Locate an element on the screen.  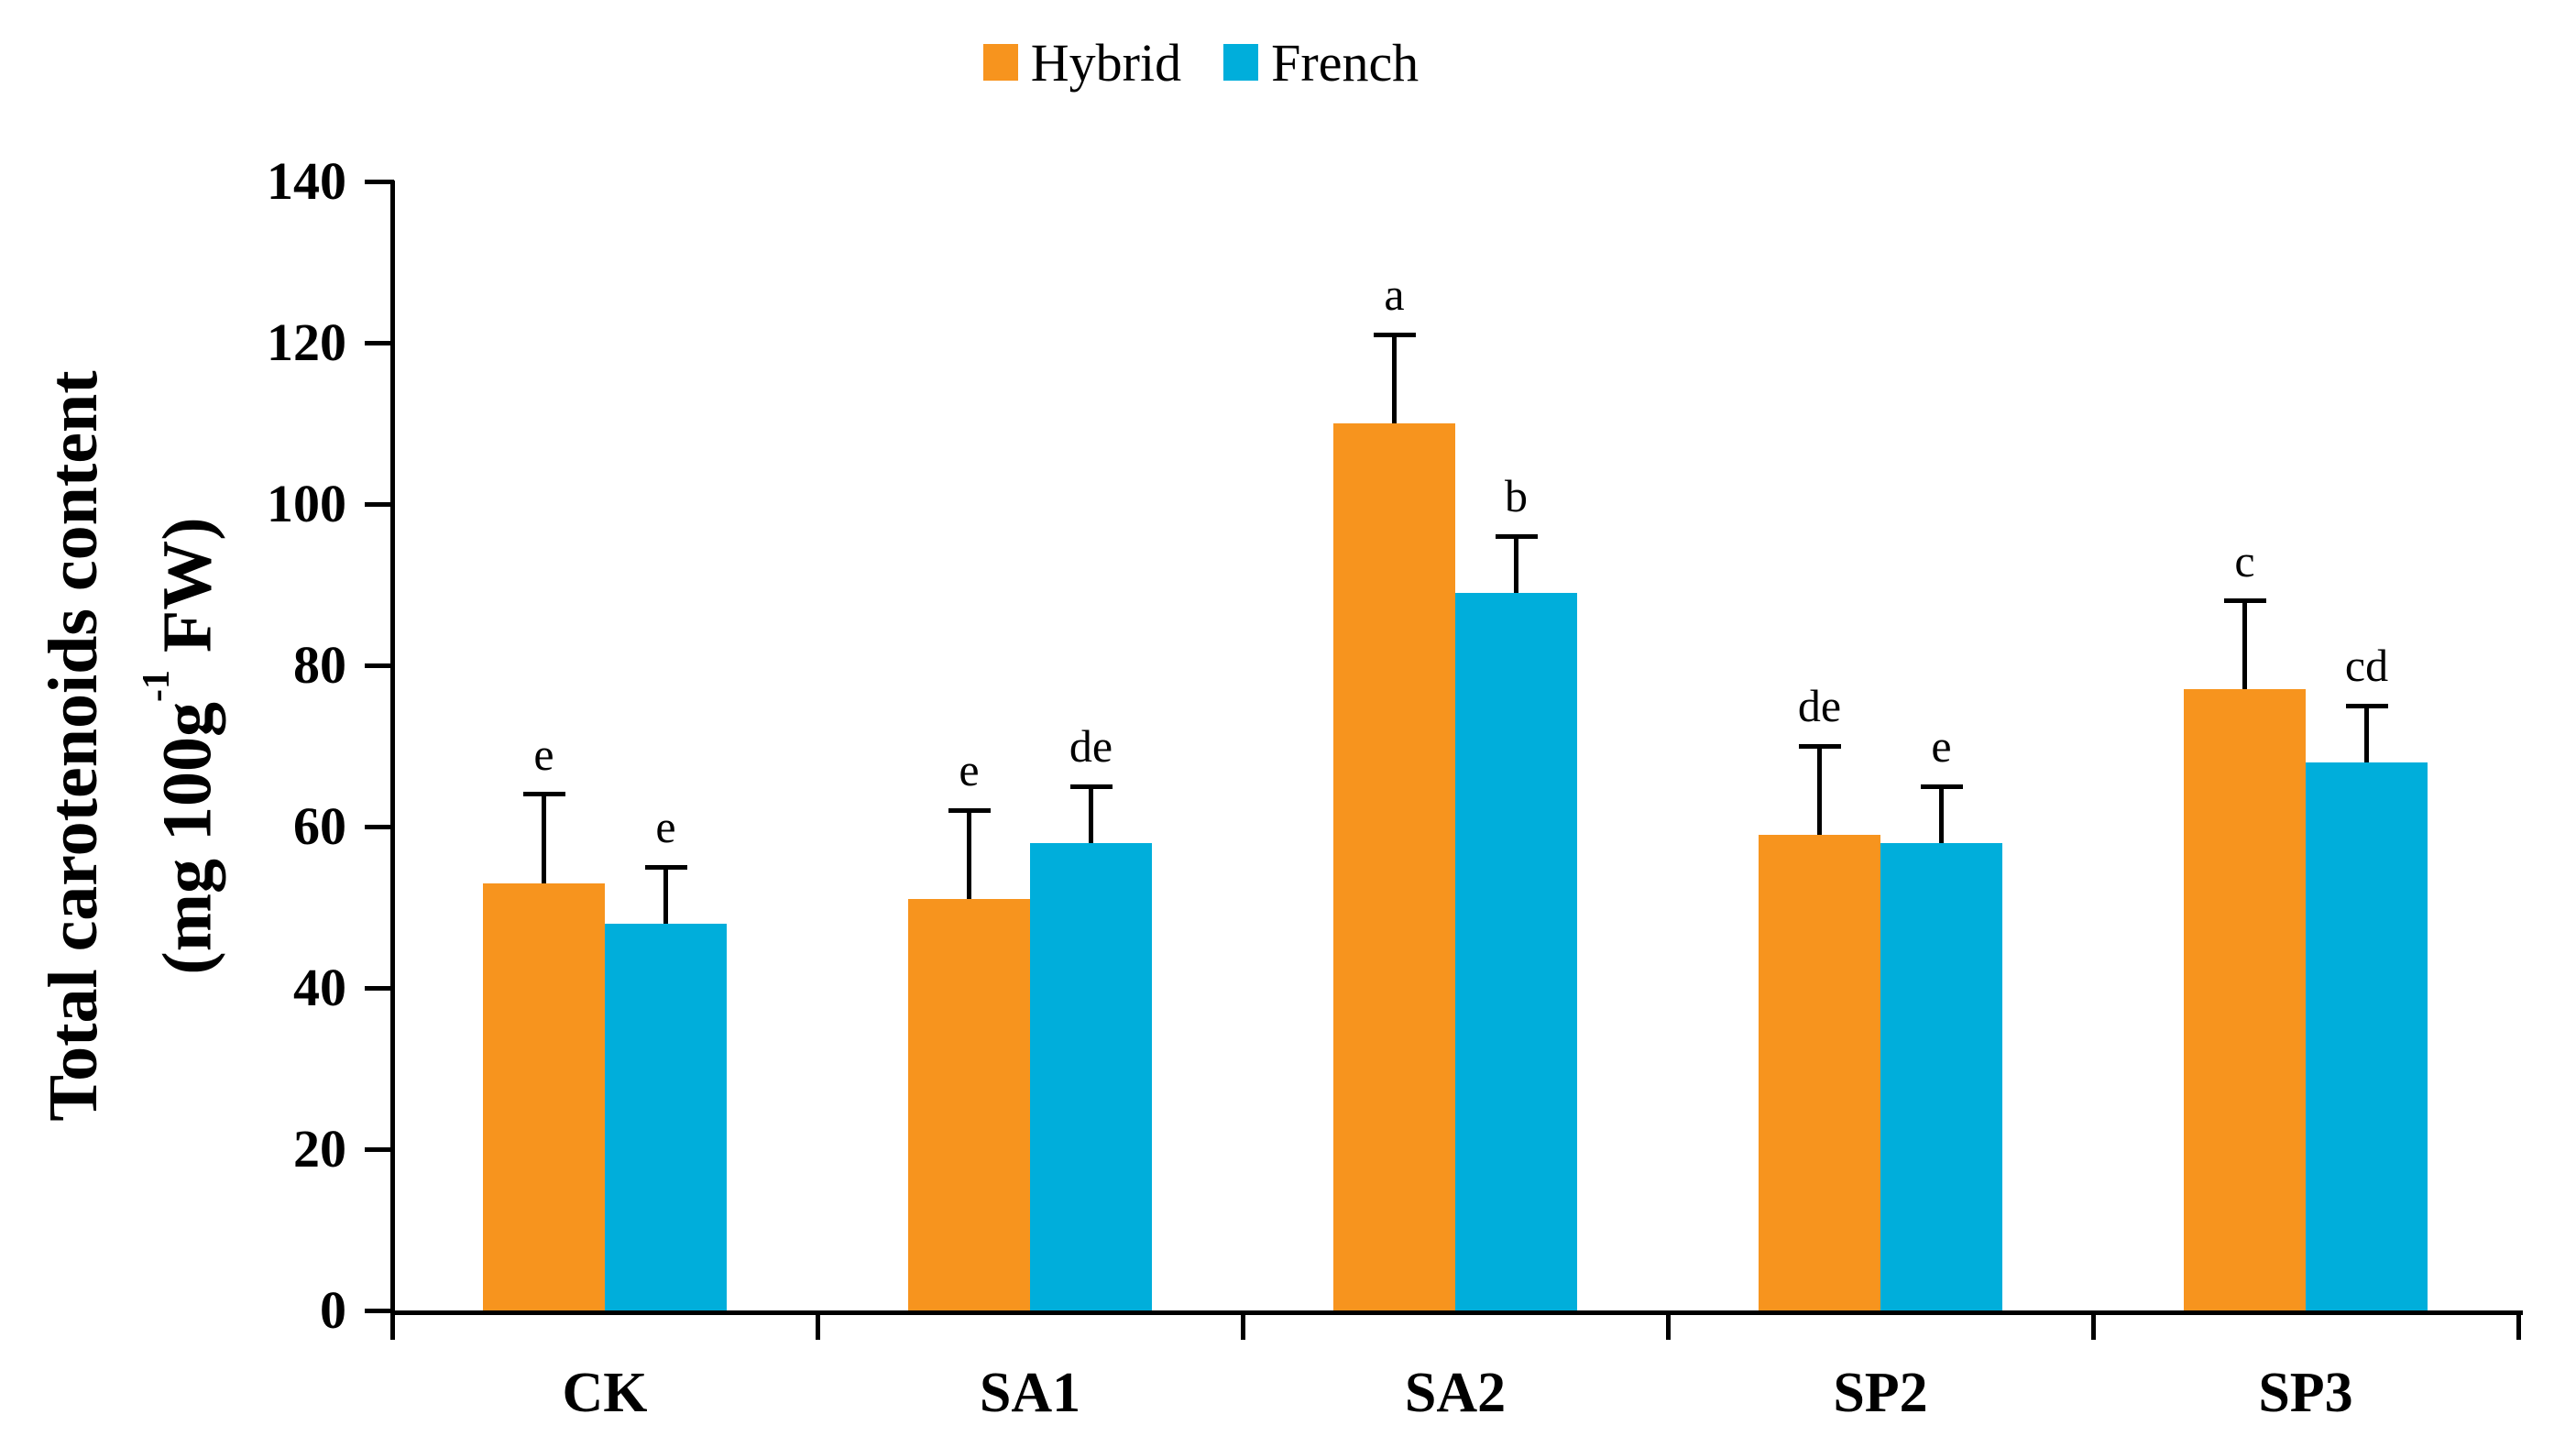
y-axis-title-line1: Total carotenoids content is located at coordinates (73, 746).